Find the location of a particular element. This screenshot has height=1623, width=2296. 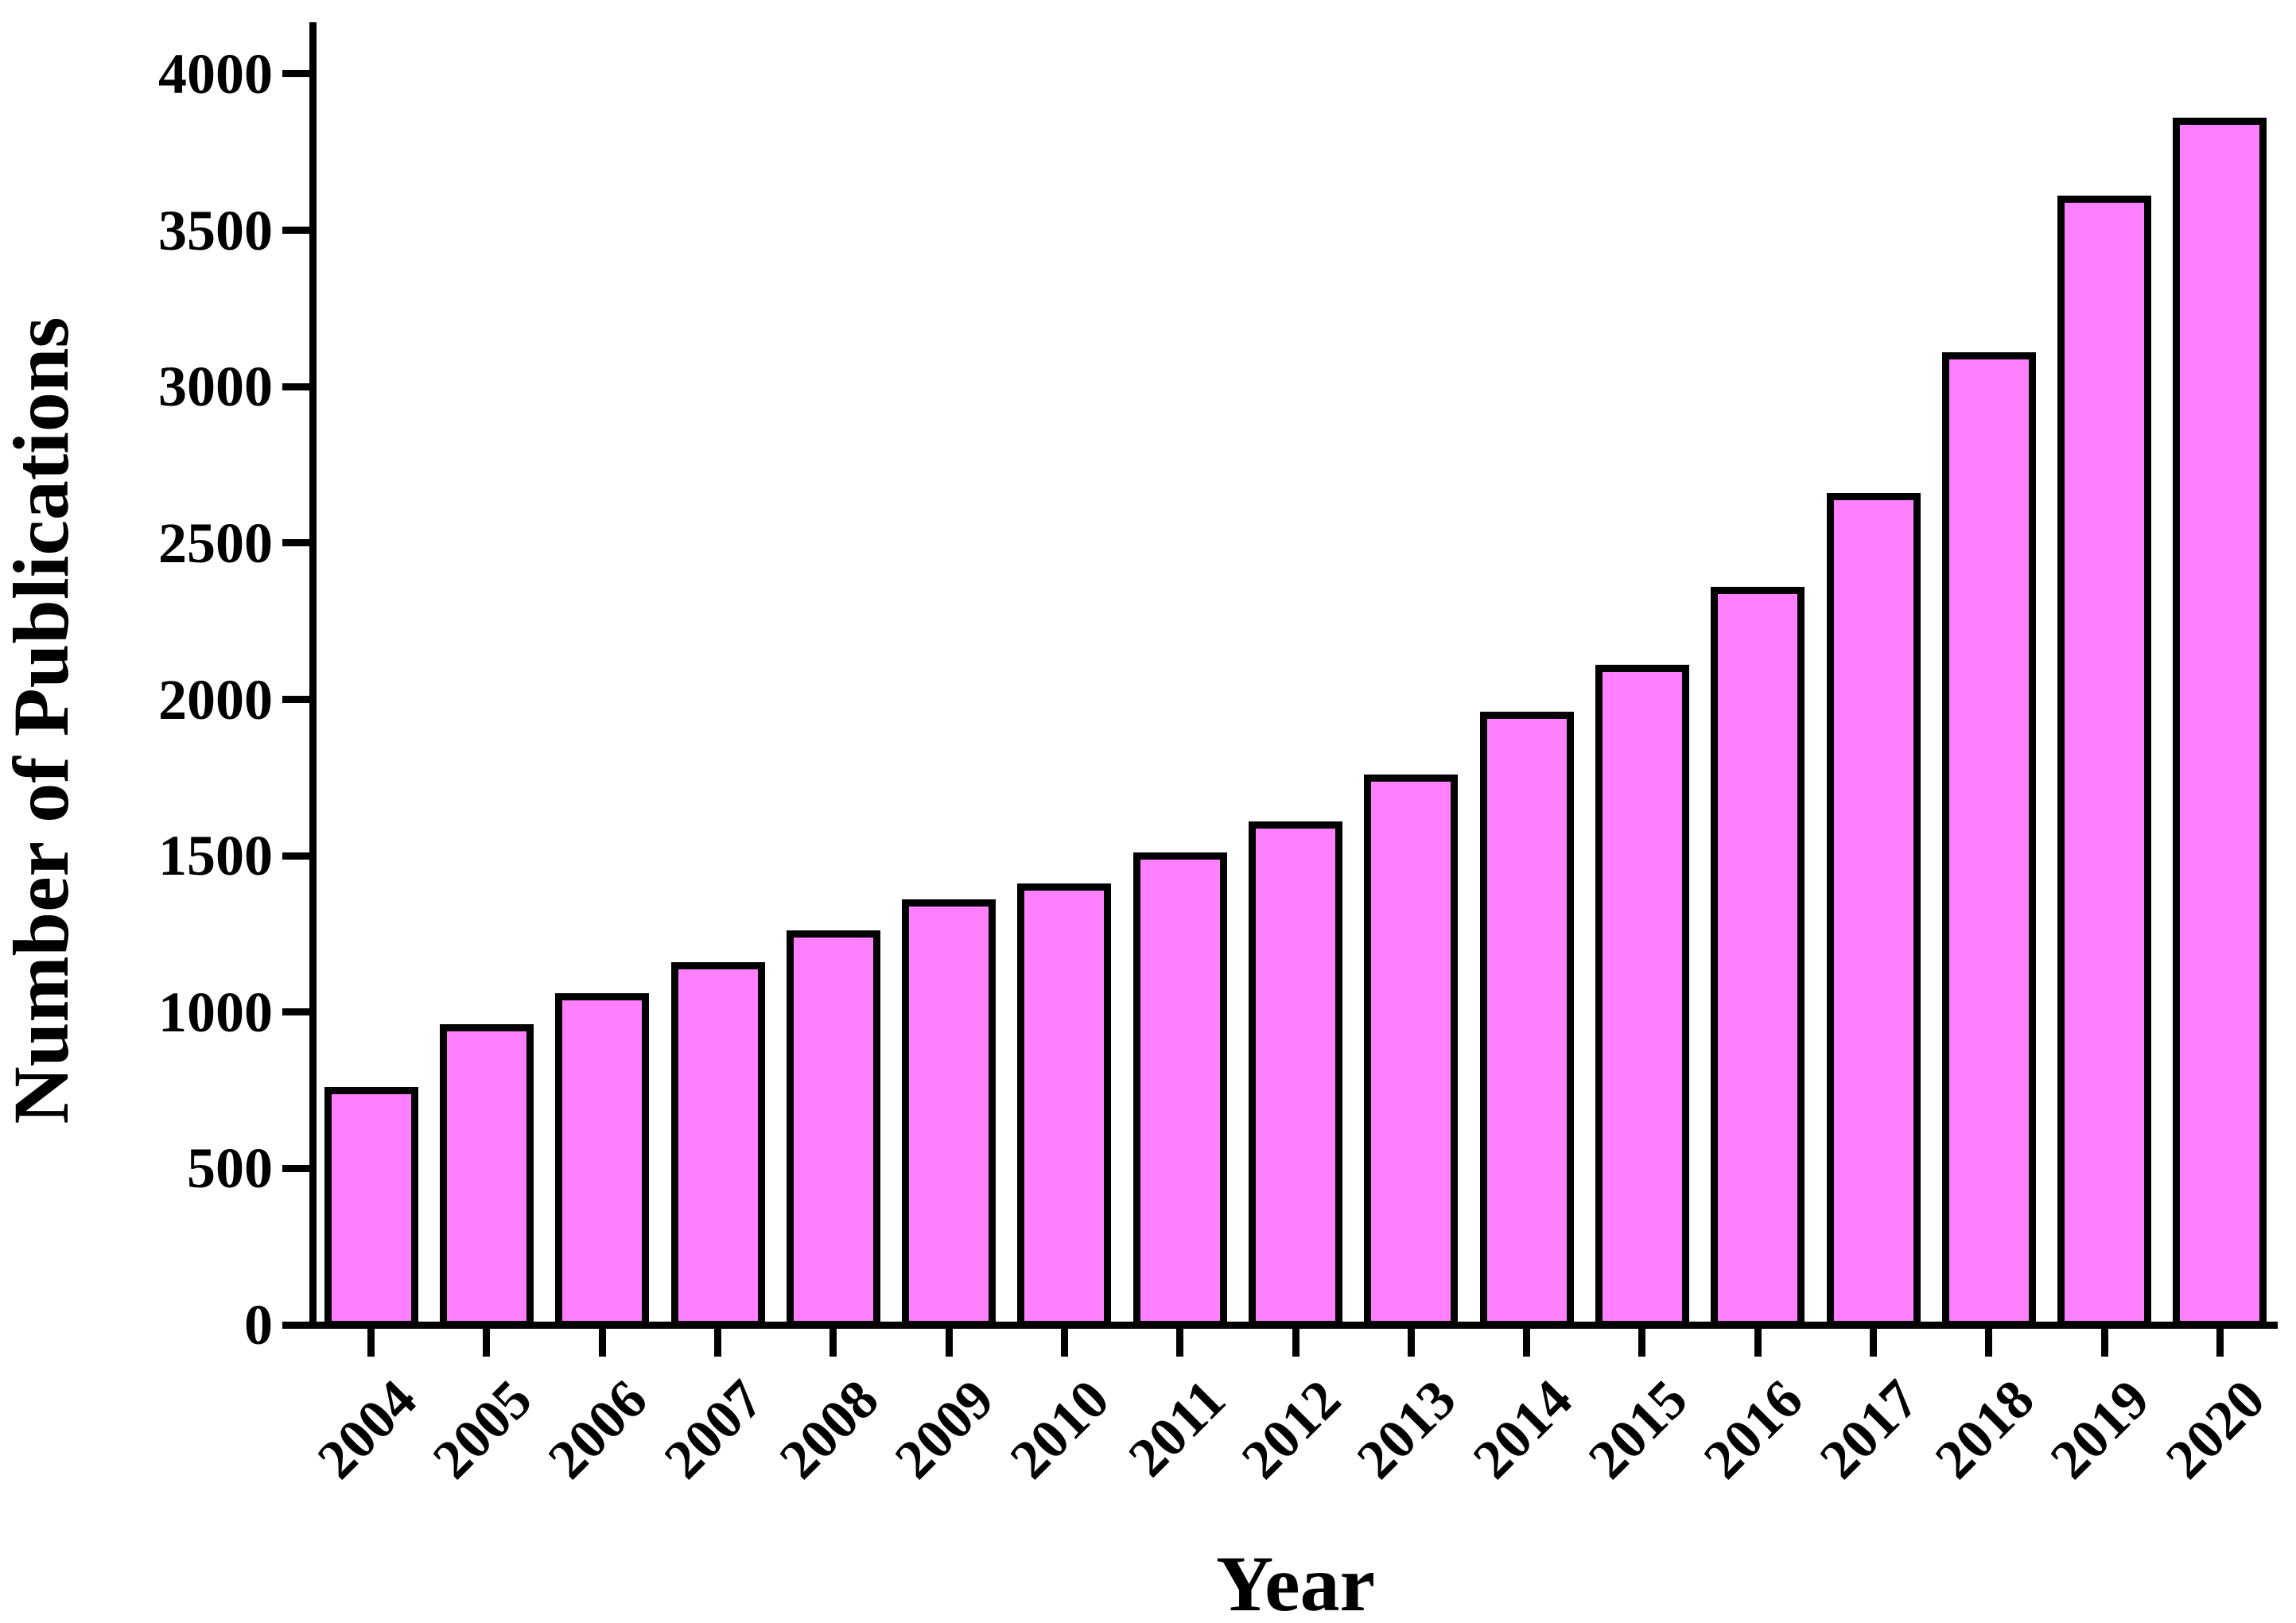

y-tick-label: 3000 is located at coordinates (215, 387).